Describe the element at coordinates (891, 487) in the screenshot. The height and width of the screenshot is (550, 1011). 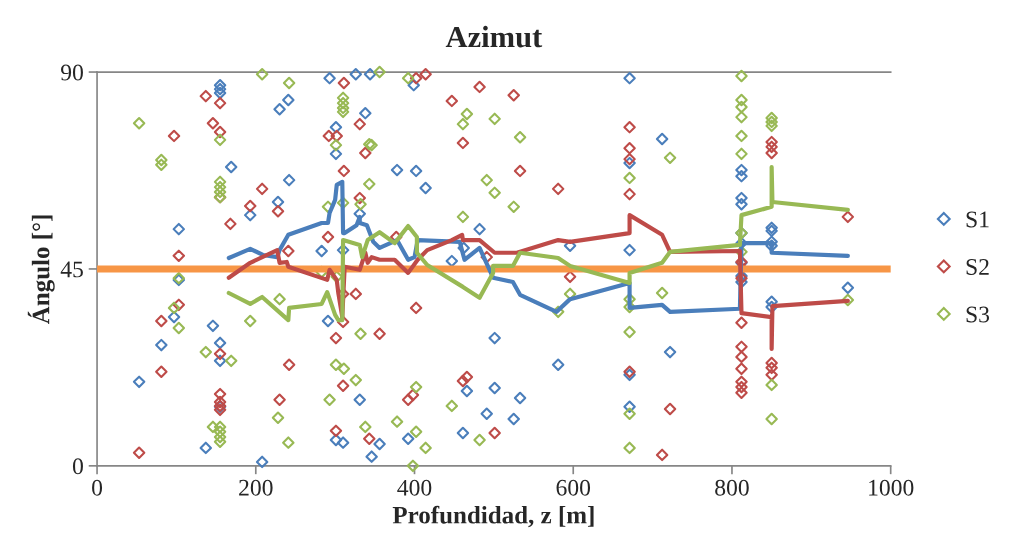
I see `x-tick-label: 1000` at that location.